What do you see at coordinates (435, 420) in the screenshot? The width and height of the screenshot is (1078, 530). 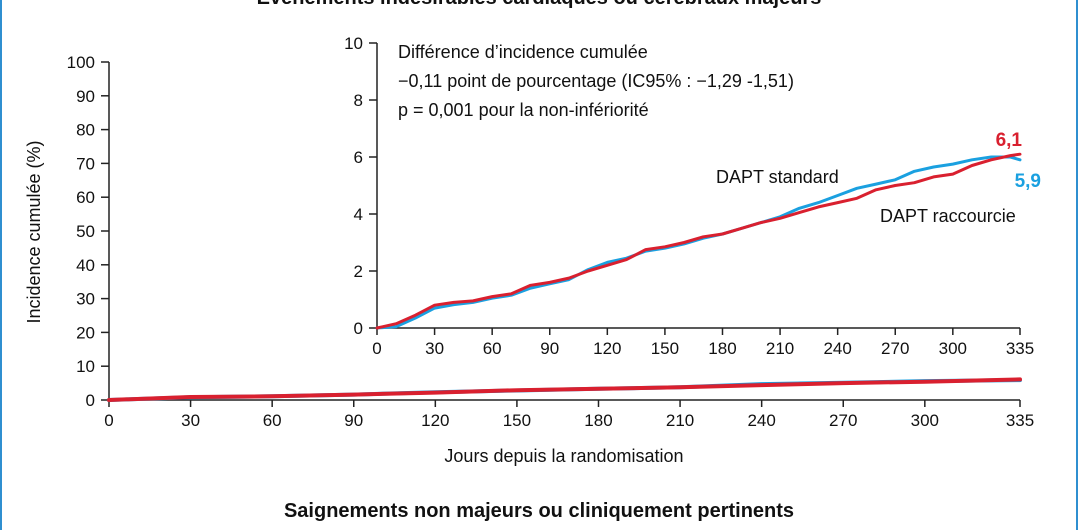 I see `main-x-tick-label: 120` at bounding box center [435, 420].